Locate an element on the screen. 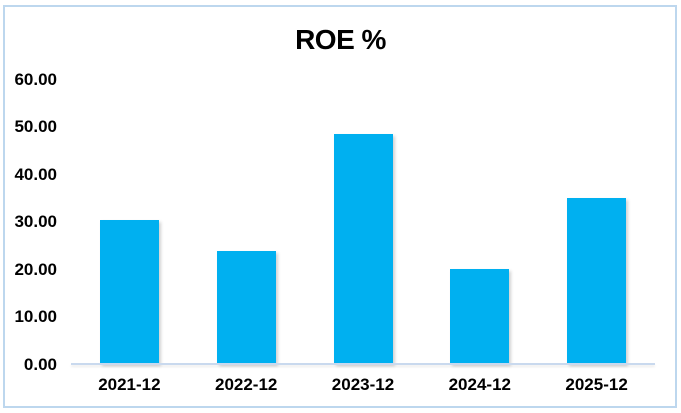  y-axis-tick-label: 40.00 is located at coordinates (35, 174).